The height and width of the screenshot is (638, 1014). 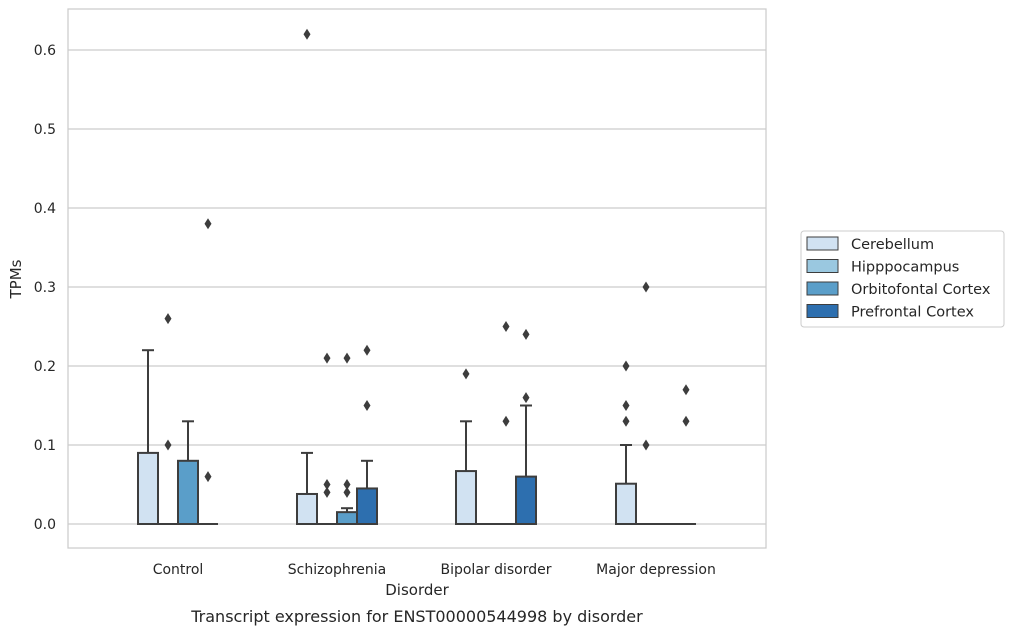 I want to click on y-tick-label: 0.1, so click(x=45, y=446).